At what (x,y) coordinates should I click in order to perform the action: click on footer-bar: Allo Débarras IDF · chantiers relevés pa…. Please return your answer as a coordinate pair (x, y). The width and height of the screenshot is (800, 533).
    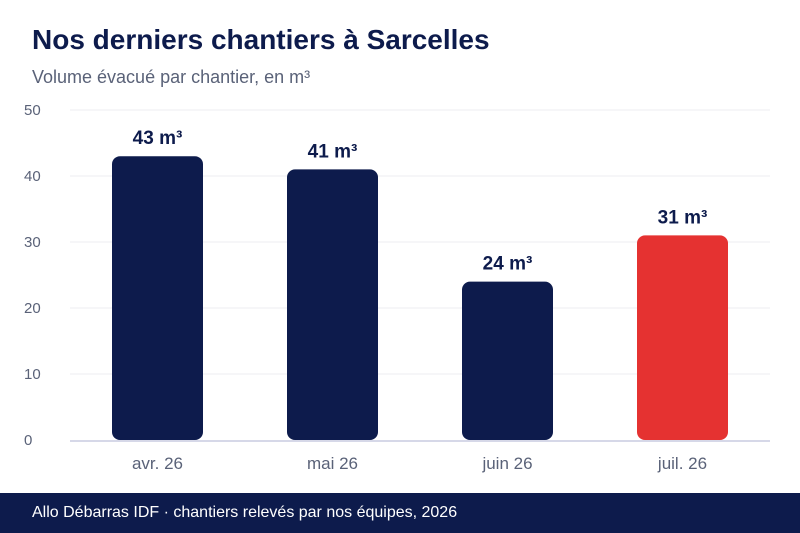
    Looking at the image, I should click on (400, 513).